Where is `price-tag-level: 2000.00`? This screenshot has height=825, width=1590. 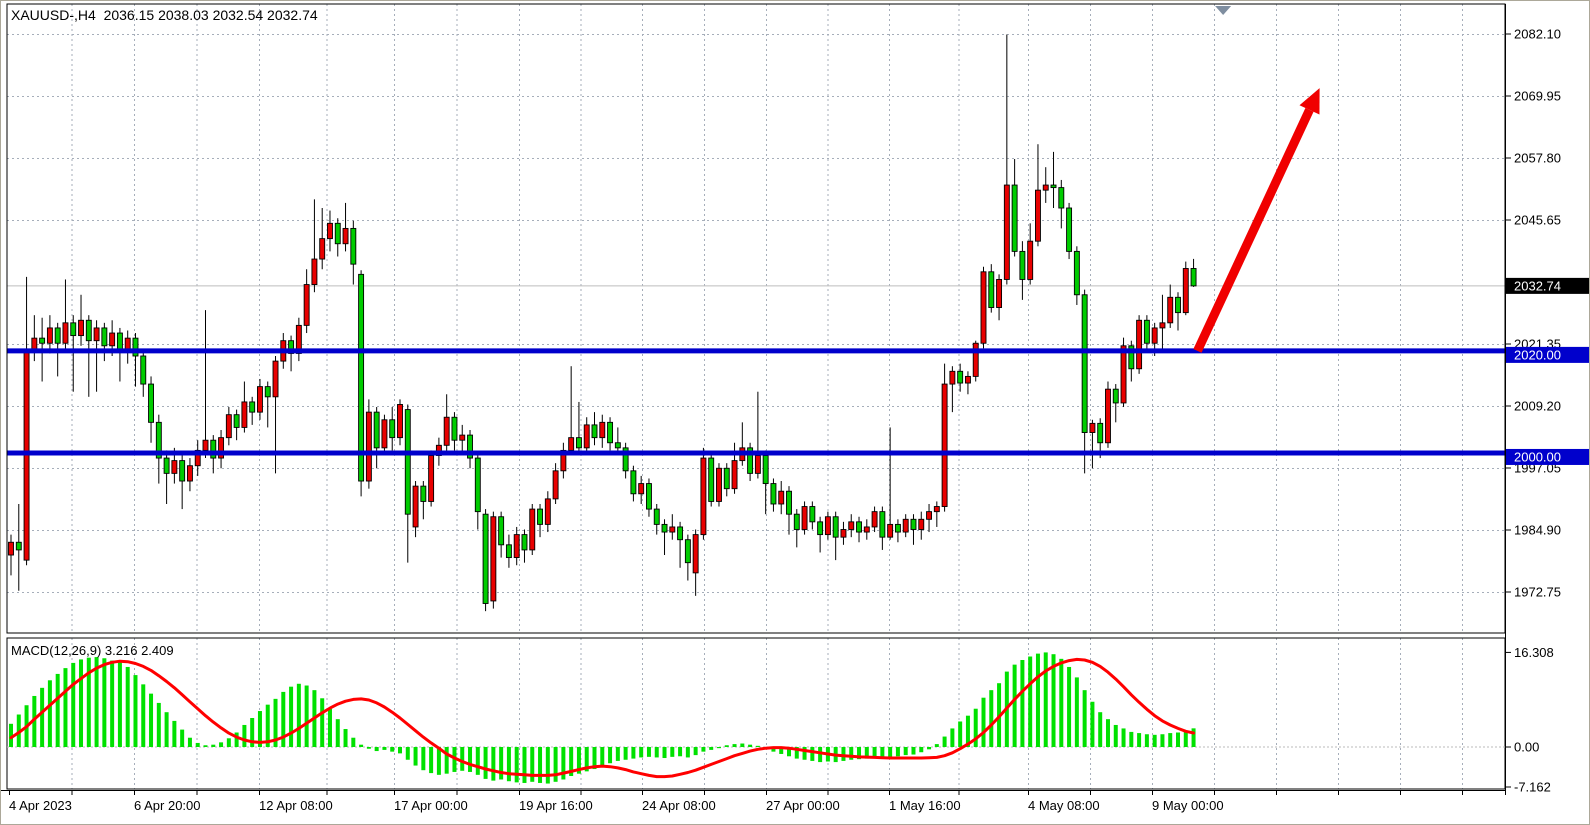 price-tag-level: 2000.00 is located at coordinates (1547, 456).